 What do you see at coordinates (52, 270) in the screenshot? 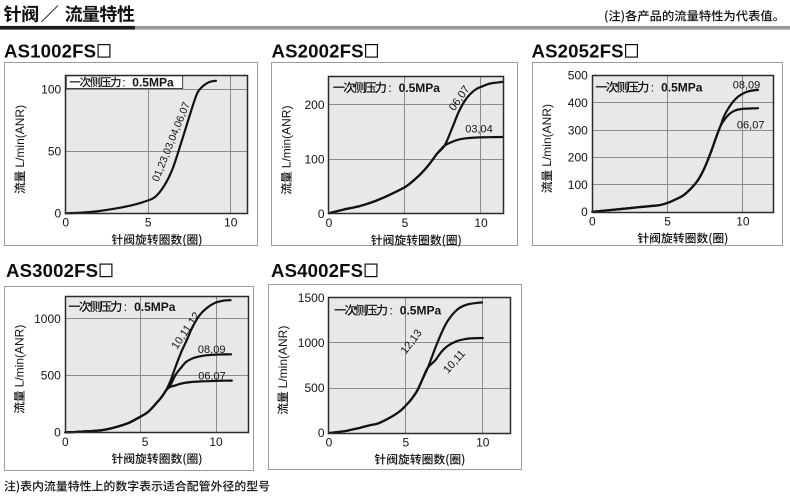
I see `svg-text: AS3002FS` at bounding box center [52, 270].